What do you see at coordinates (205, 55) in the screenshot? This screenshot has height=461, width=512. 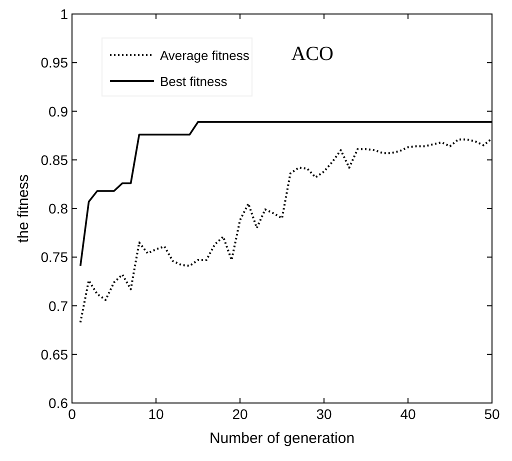 I see `legend-label: Average fitness` at bounding box center [205, 55].